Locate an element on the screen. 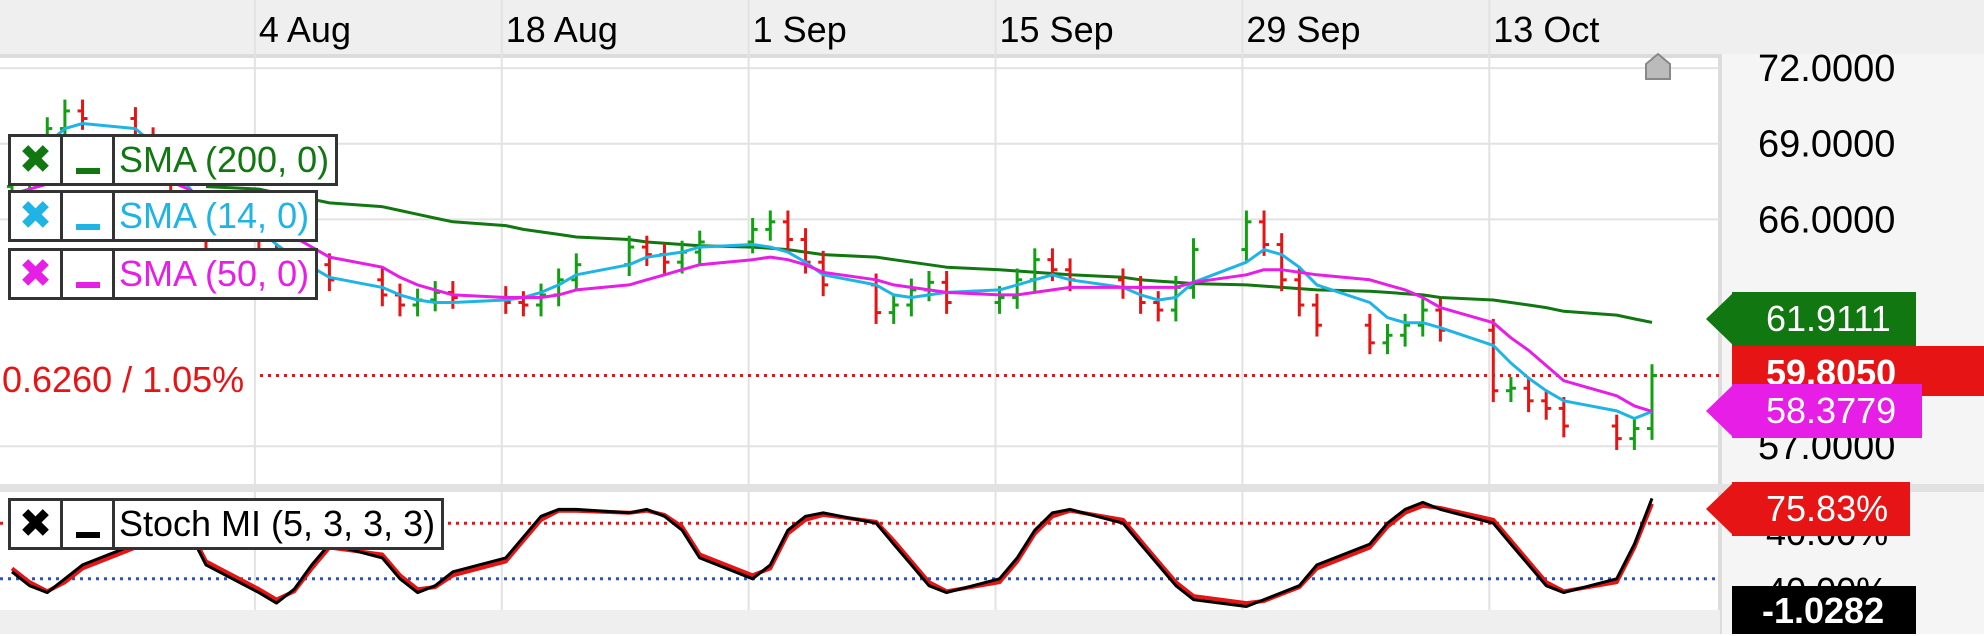 This screenshot has width=1984, height=636. time-axis-bar is located at coordinates (992, 27).